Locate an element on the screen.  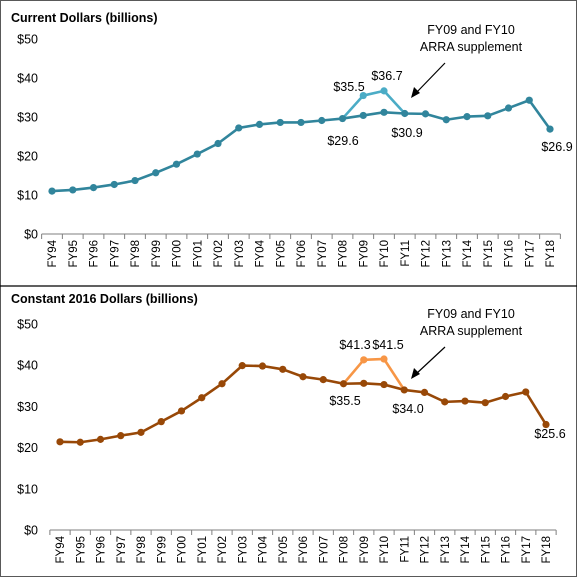
x-tick-label: FY14 is located at coordinates (466, 549).